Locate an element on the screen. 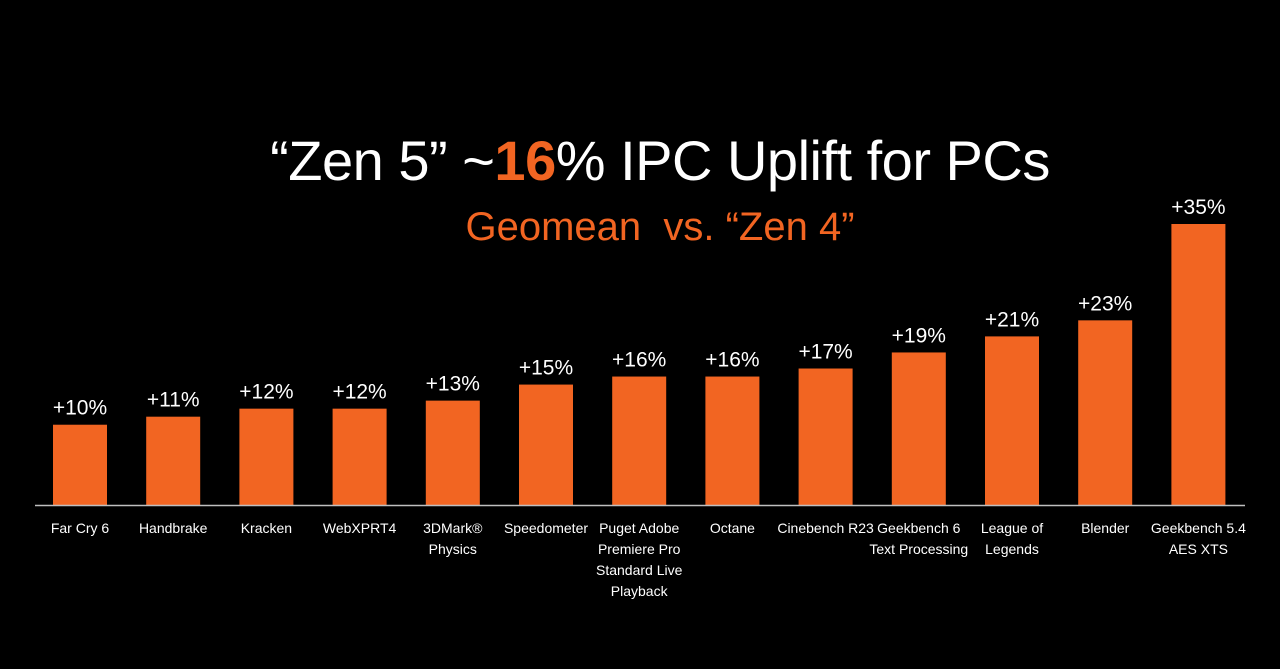  category-label-line: Blender is located at coordinates (1105, 528).